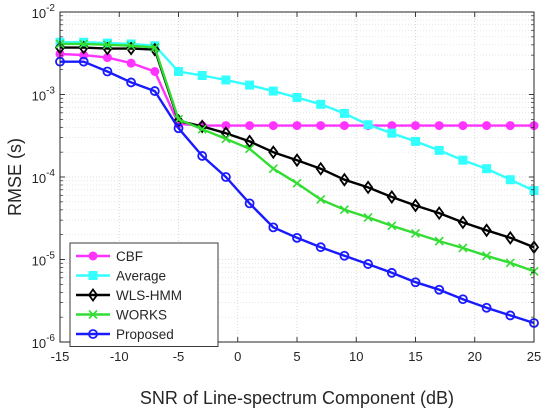 The width and height of the screenshot is (550, 415). I want to click on legend-marker-wls-hmm, so click(93, 295).